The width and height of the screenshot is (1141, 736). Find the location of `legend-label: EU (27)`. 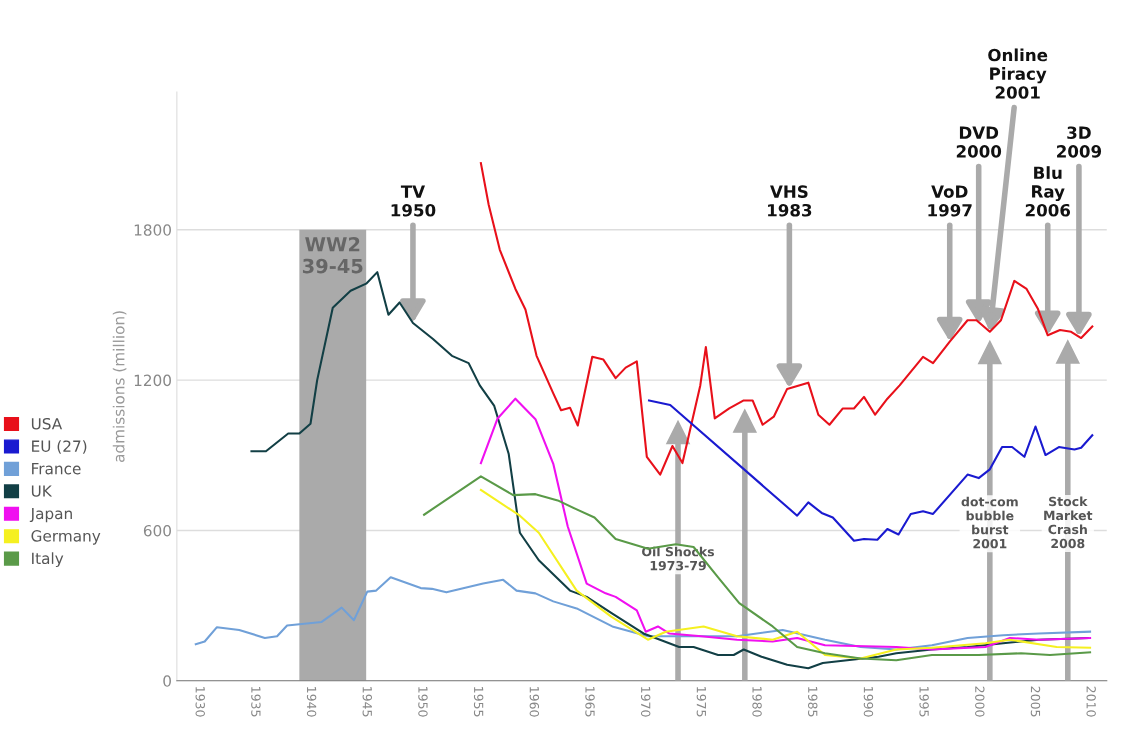

legend-label: EU (27) is located at coordinates (59, 447).